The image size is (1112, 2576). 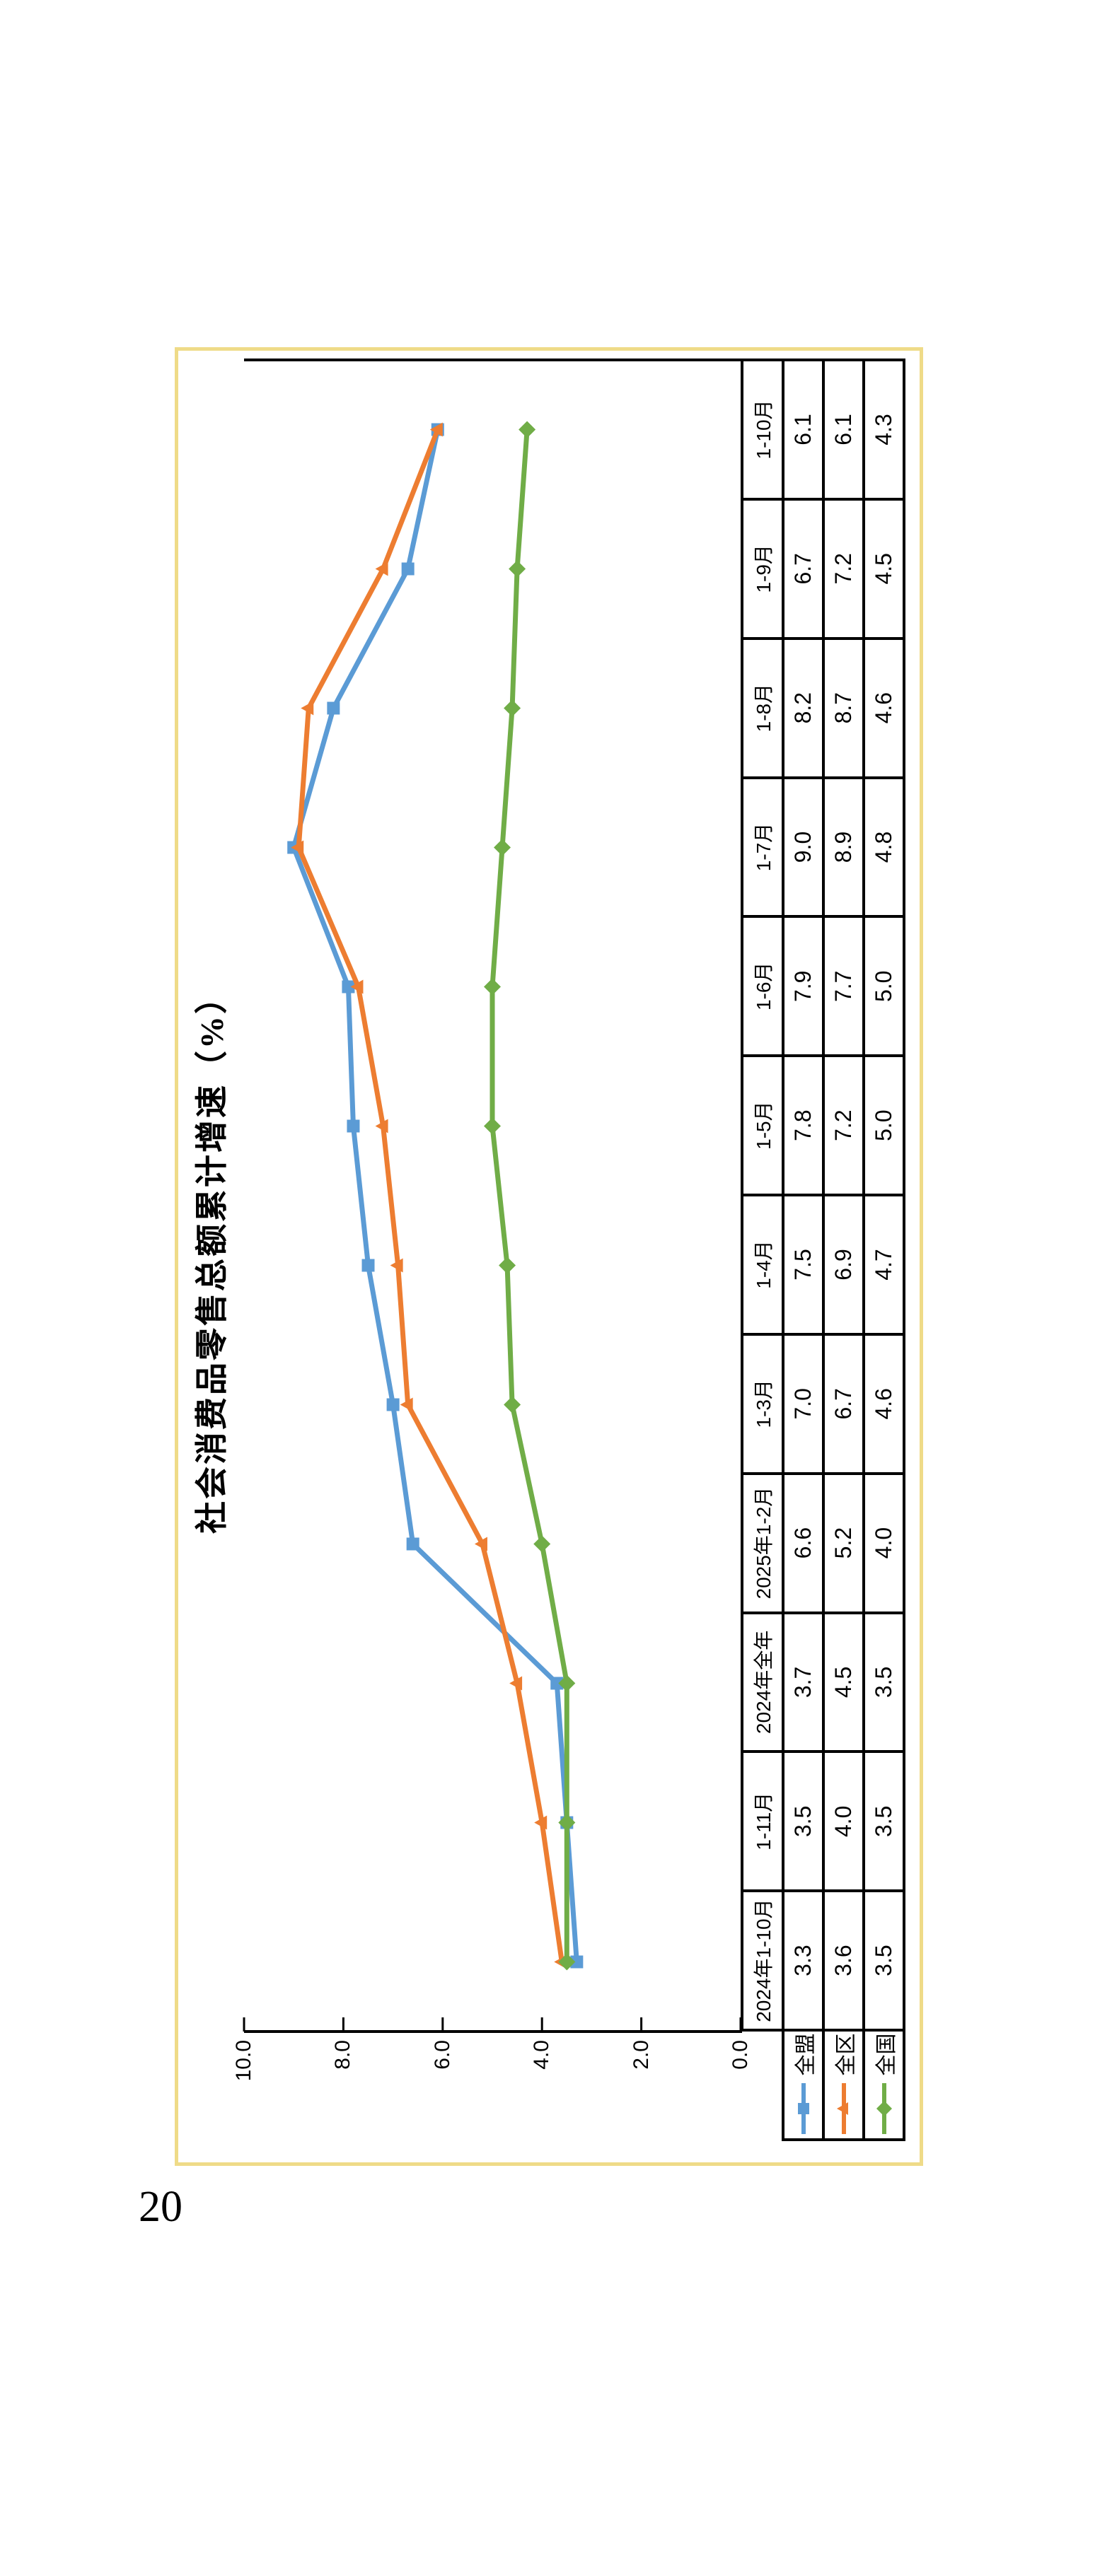 I want to click on value-cell: 6.9, so click(x=843, y=1264).